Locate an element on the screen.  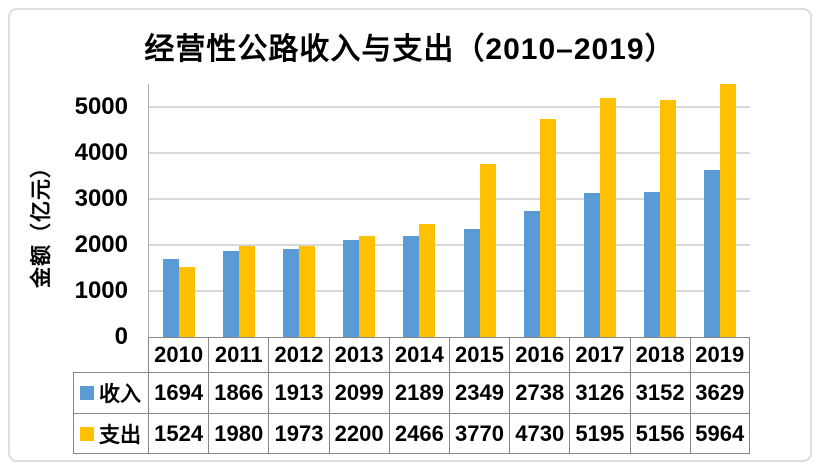
expense-bar-2018 is located at coordinates (667, 218).